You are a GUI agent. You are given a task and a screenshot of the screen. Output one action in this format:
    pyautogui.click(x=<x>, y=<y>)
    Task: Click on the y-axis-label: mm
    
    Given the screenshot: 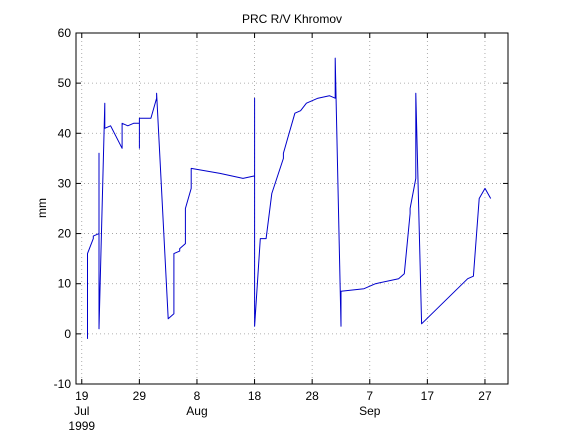 What is the action you would take?
    pyautogui.click(x=42, y=208)
    